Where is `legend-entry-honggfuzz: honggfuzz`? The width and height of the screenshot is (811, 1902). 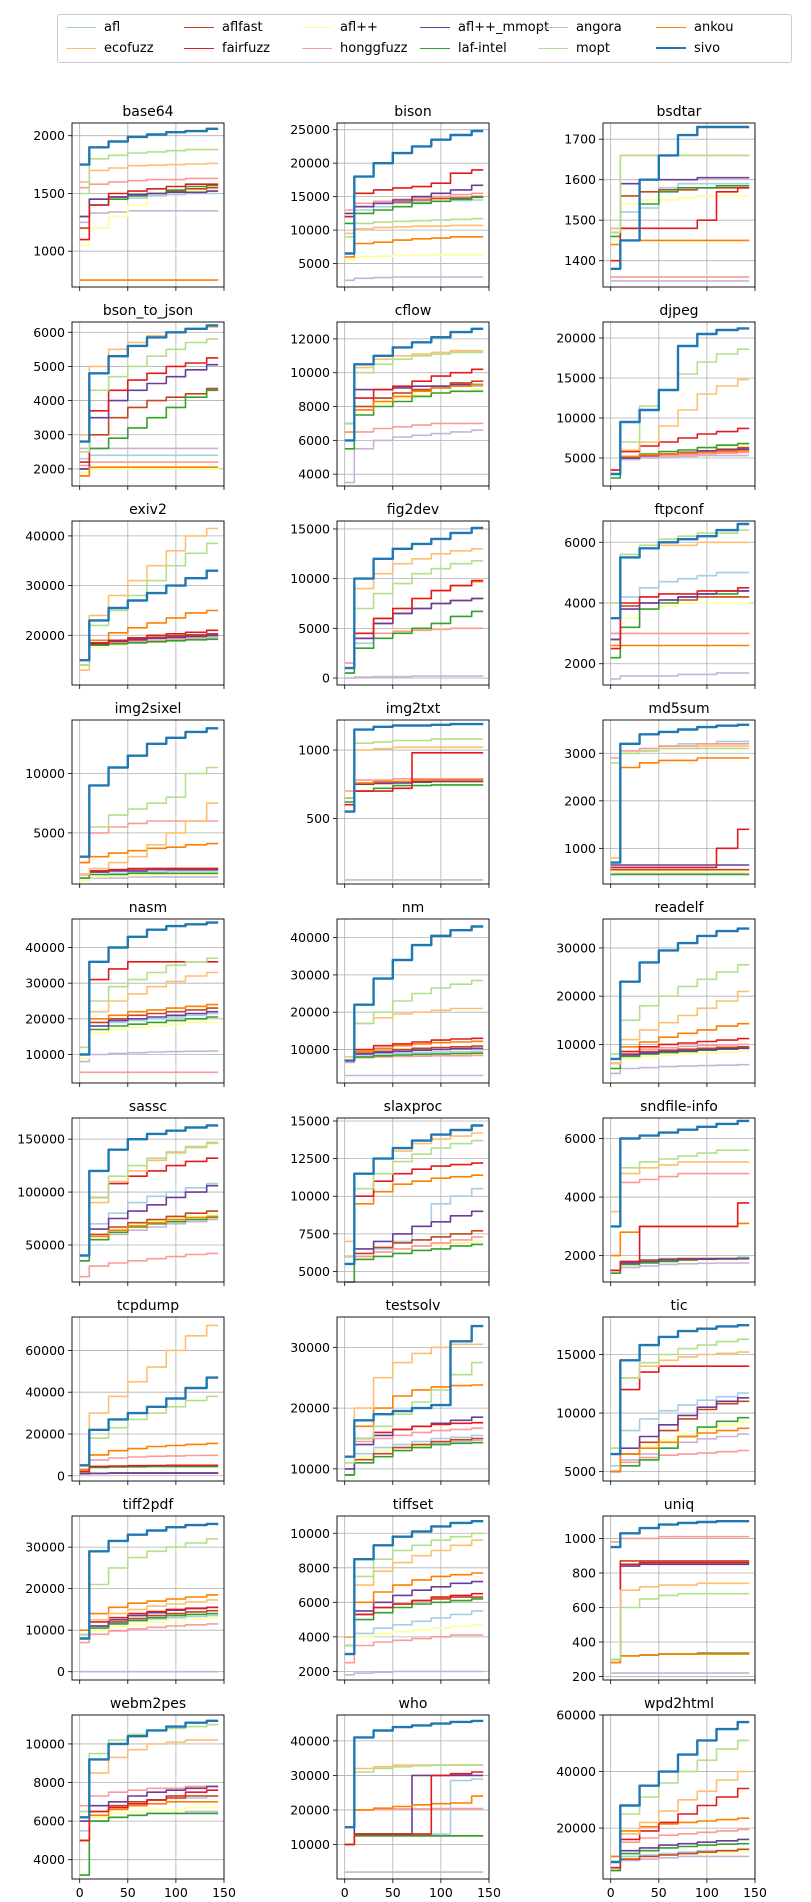 legend-entry-honggfuzz: honggfuzz is located at coordinates (354, 48).